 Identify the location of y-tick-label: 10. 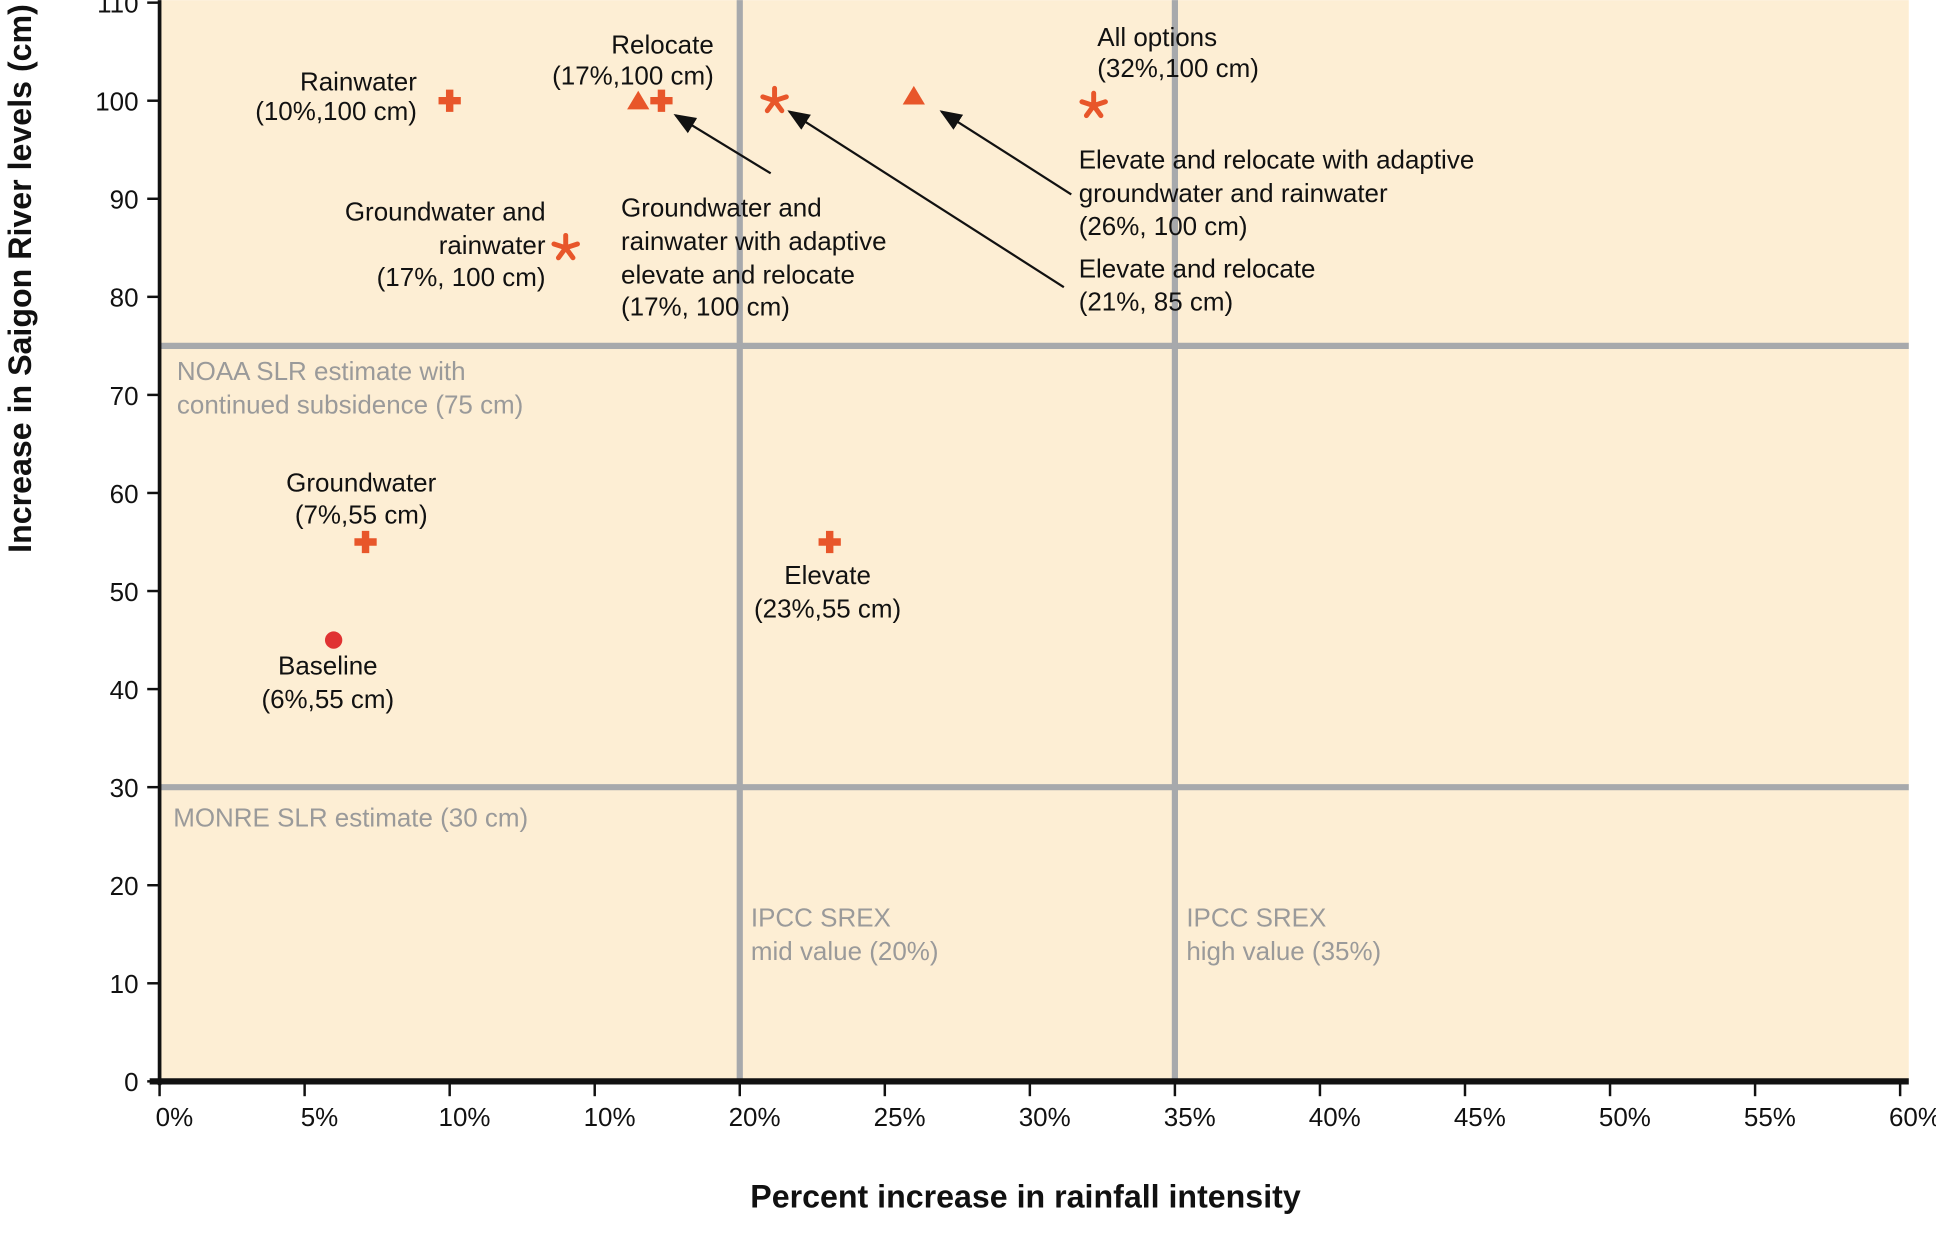
(124, 984).